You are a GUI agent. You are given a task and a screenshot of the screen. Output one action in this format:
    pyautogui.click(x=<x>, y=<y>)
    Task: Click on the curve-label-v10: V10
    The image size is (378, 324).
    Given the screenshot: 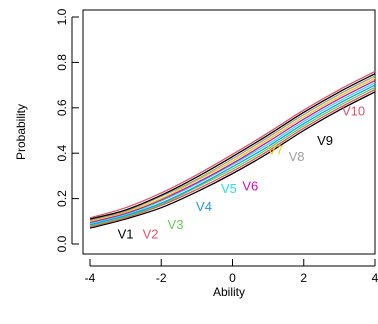 What is the action you would take?
    pyautogui.click(x=353, y=111)
    